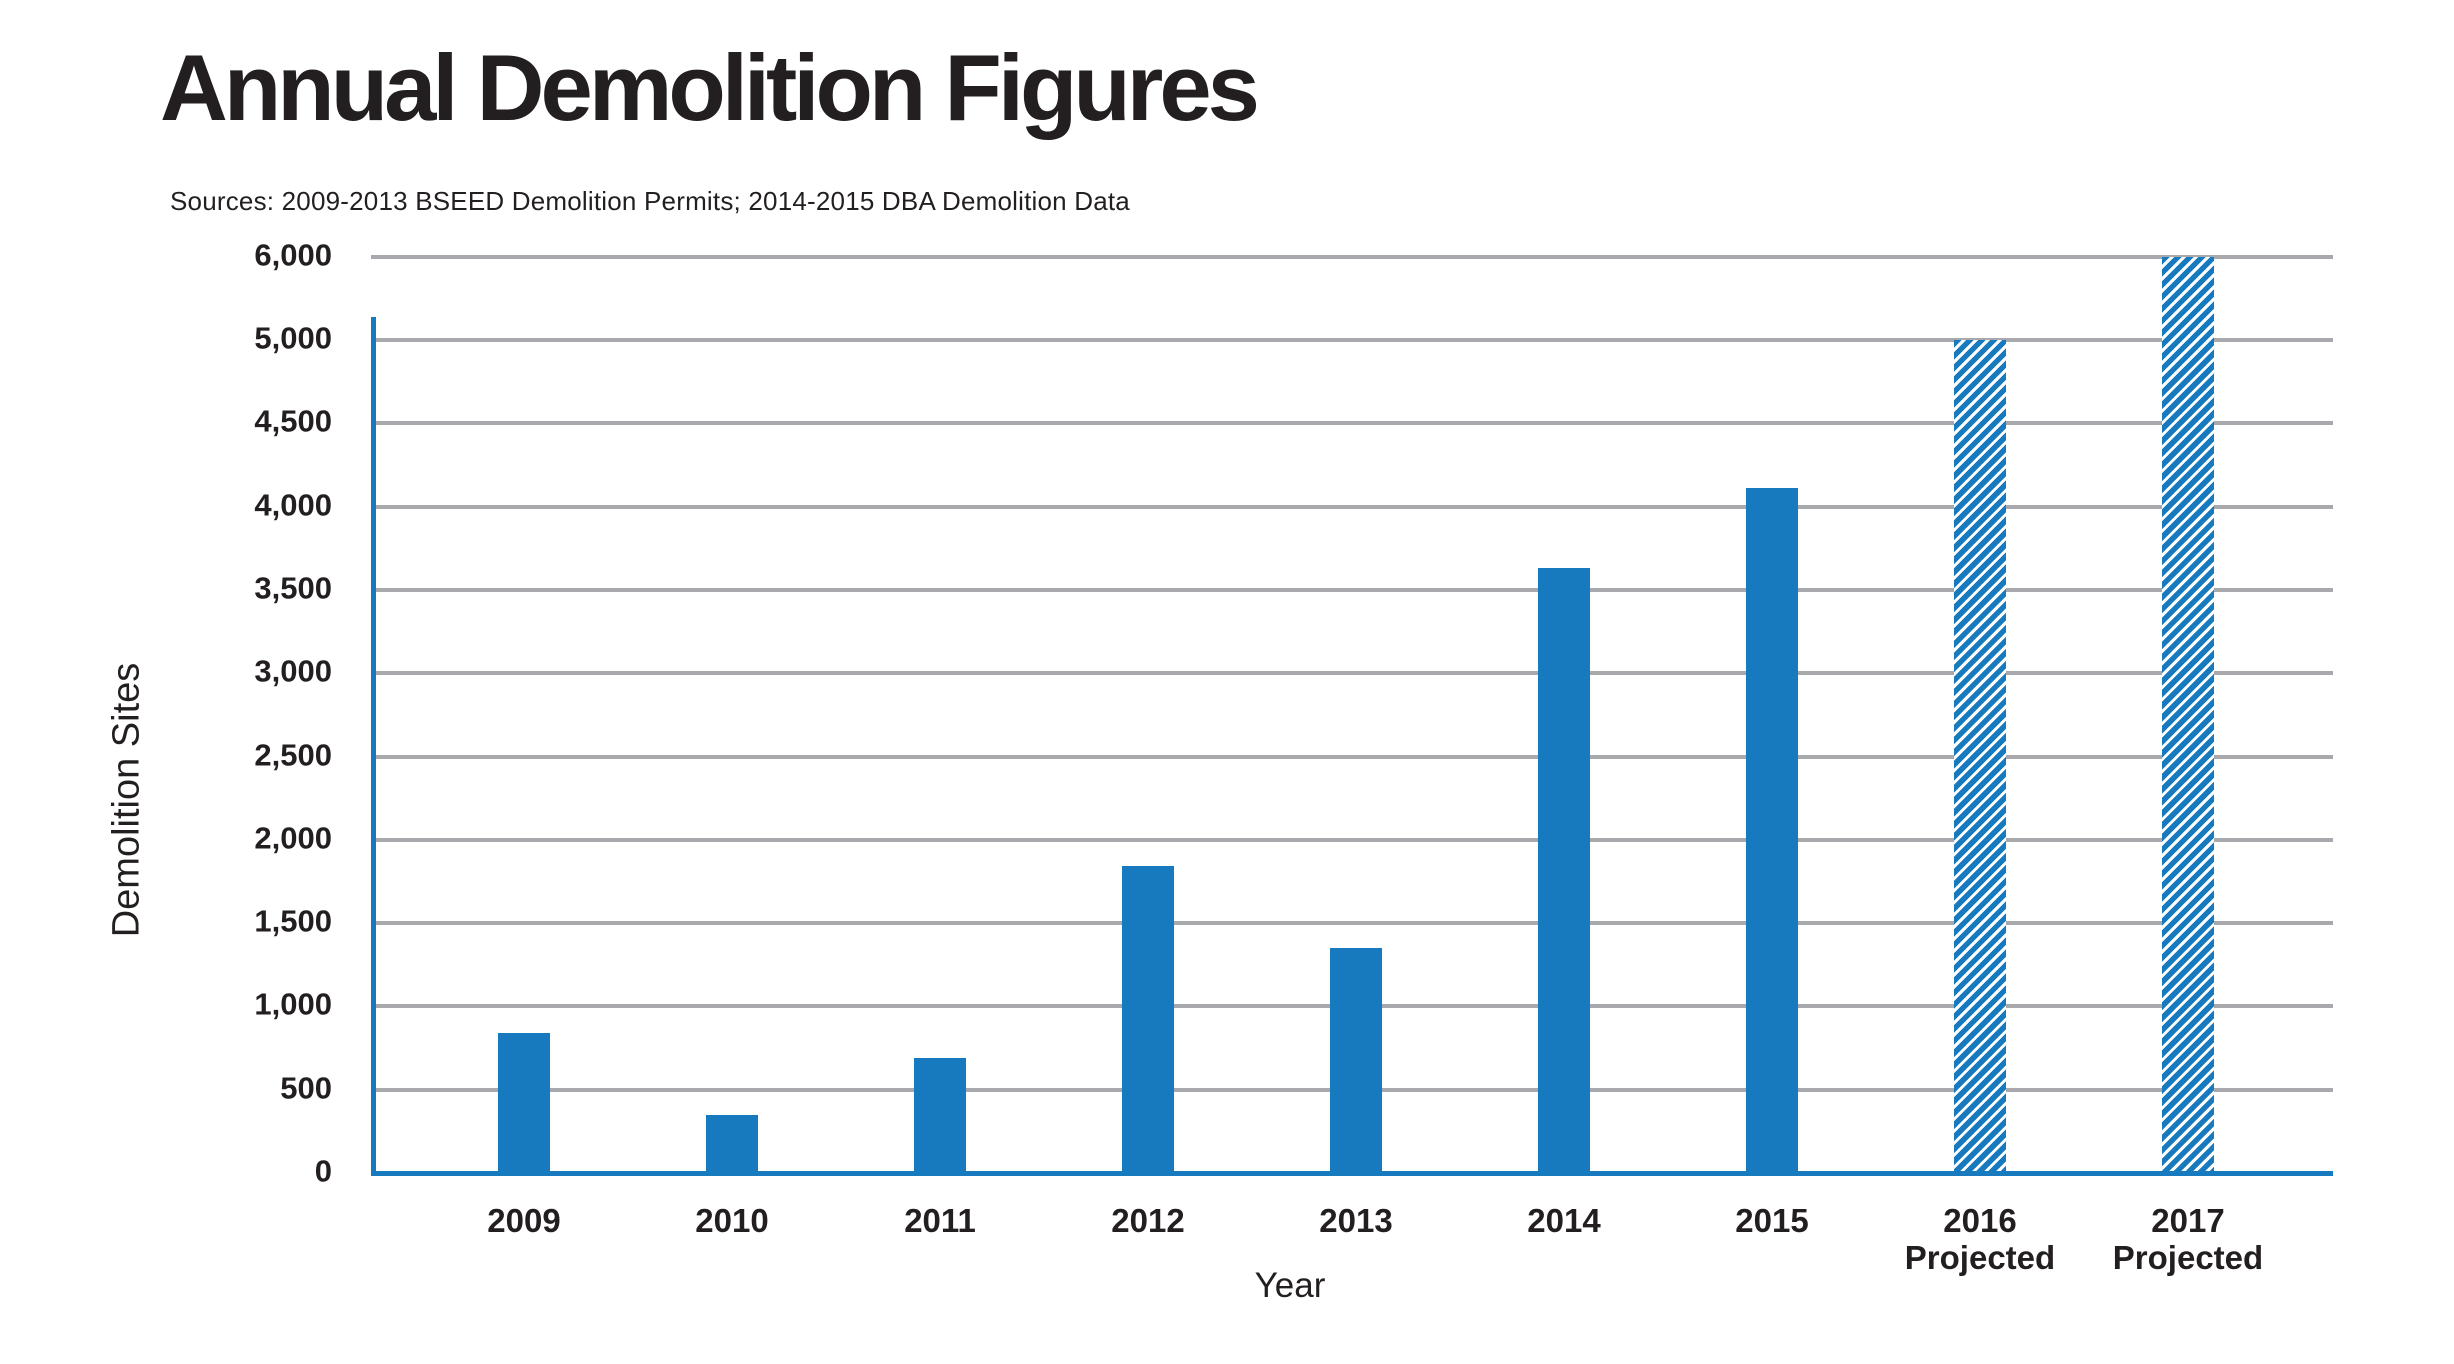 This screenshot has width=2454, height=1364. I want to click on x-tick-label-2017: 2017 Projected, so click(2188, 1239).